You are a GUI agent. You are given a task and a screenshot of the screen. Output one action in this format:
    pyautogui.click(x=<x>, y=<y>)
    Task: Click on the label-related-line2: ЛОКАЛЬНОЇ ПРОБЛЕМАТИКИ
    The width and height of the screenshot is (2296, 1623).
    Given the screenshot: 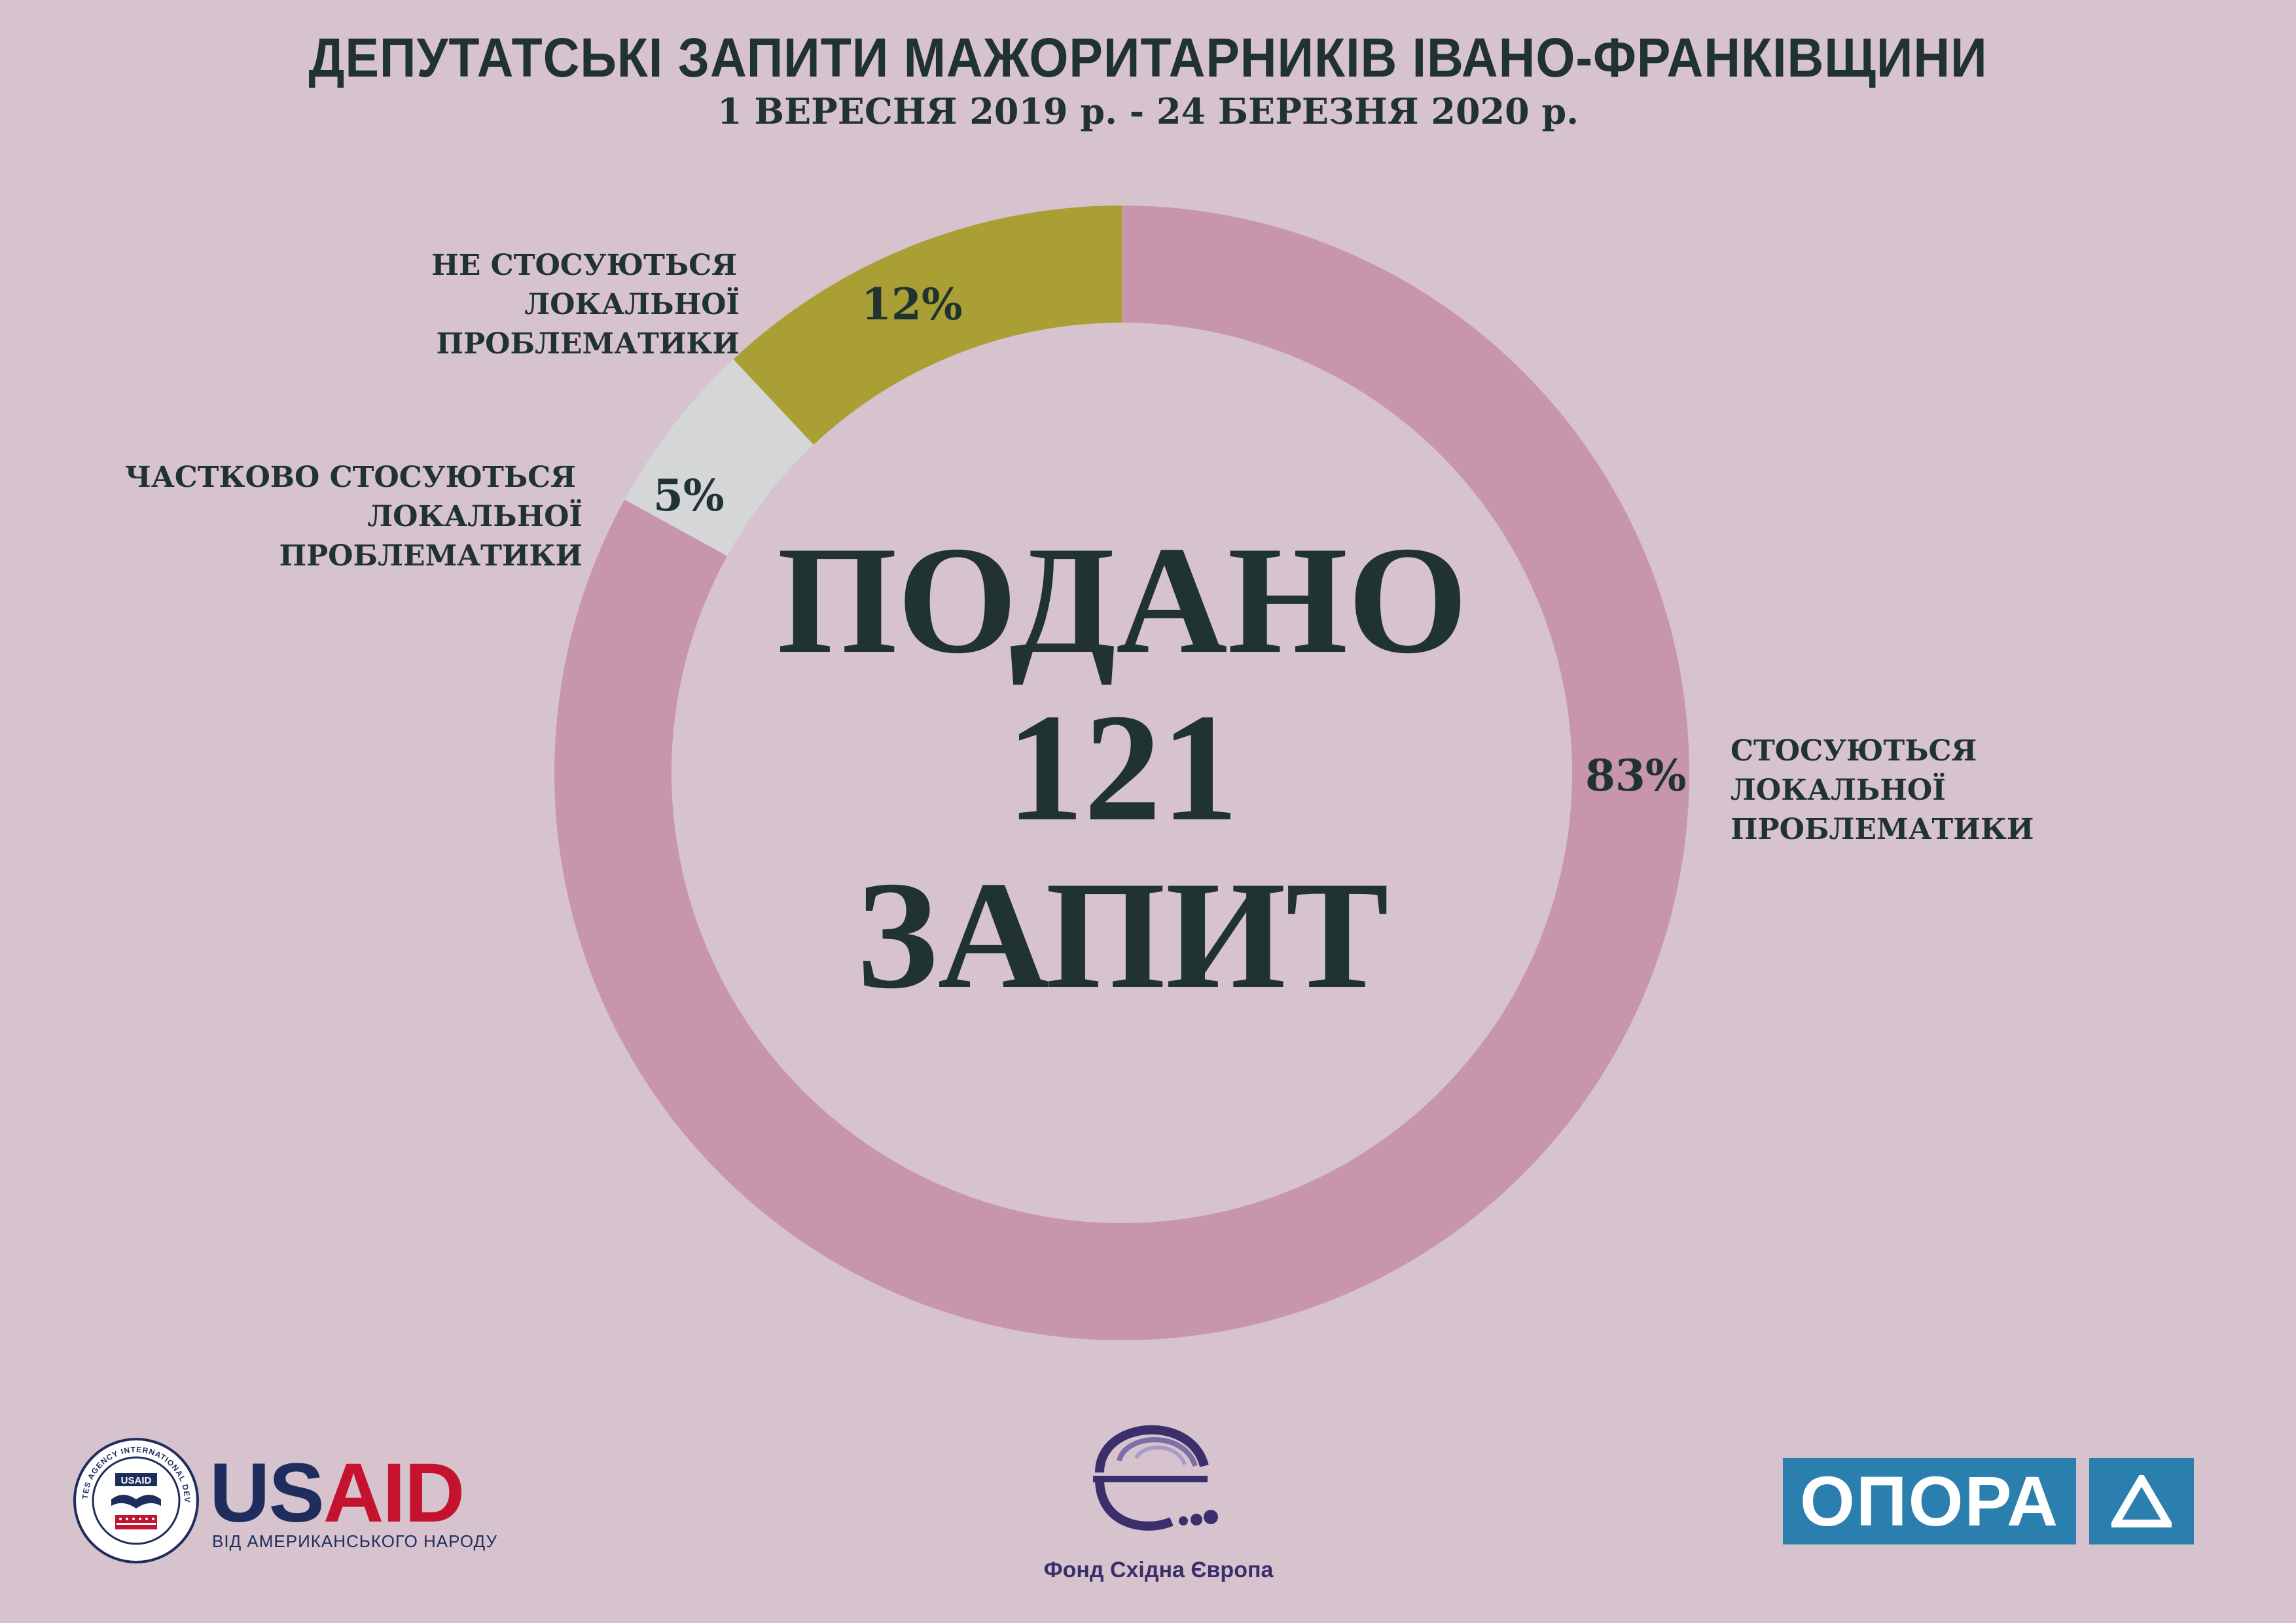 What is the action you would take?
    pyautogui.click(x=1882, y=810)
    